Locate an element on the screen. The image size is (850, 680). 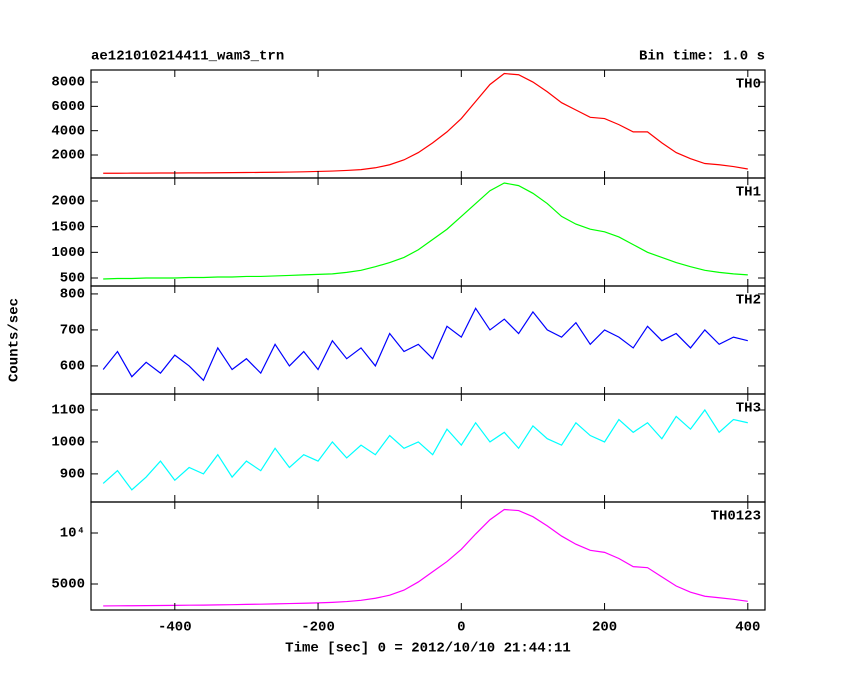
y-tick-label: 4000 is located at coordinates (68, 131).